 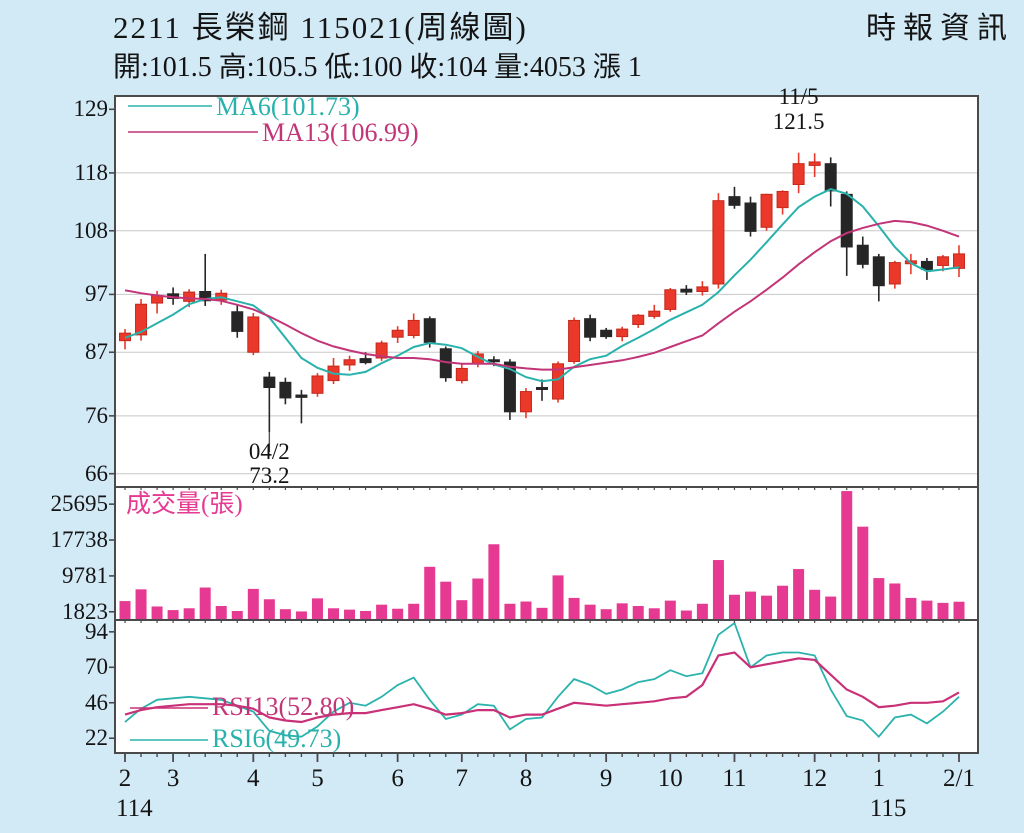 I want to click on x-axis-month-label: 1, so click(x=879, y=778).